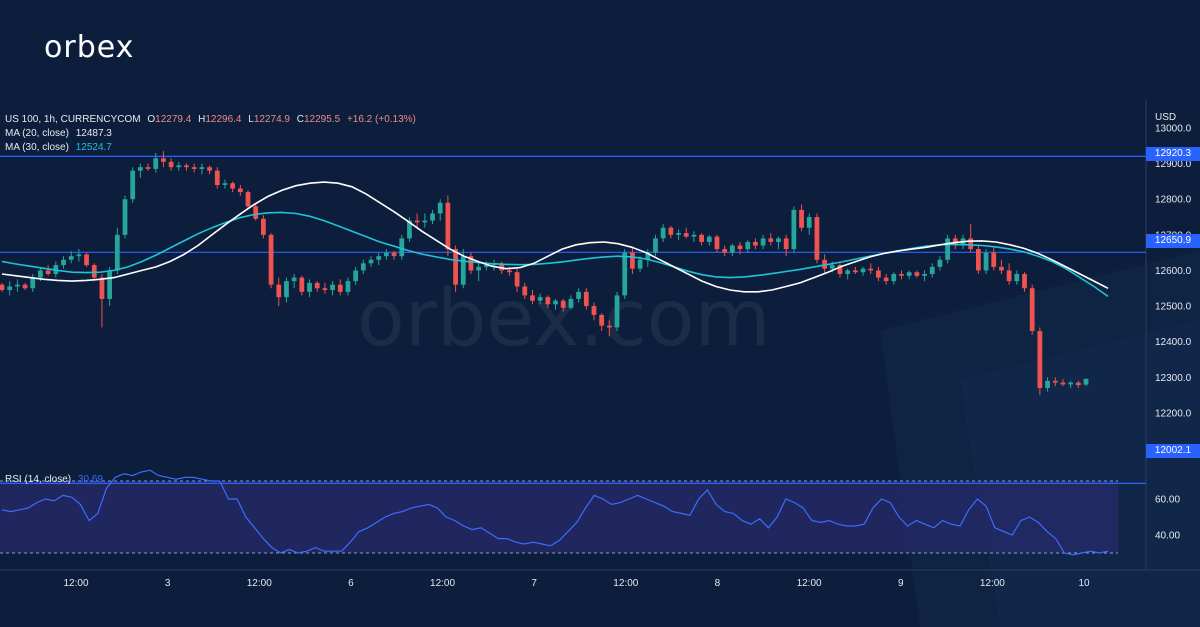  What do you see at coordinates (1173, 154) in the screenshot?
I see `level-tag-upper: 12920.3` at bounding box center [1173, 154].